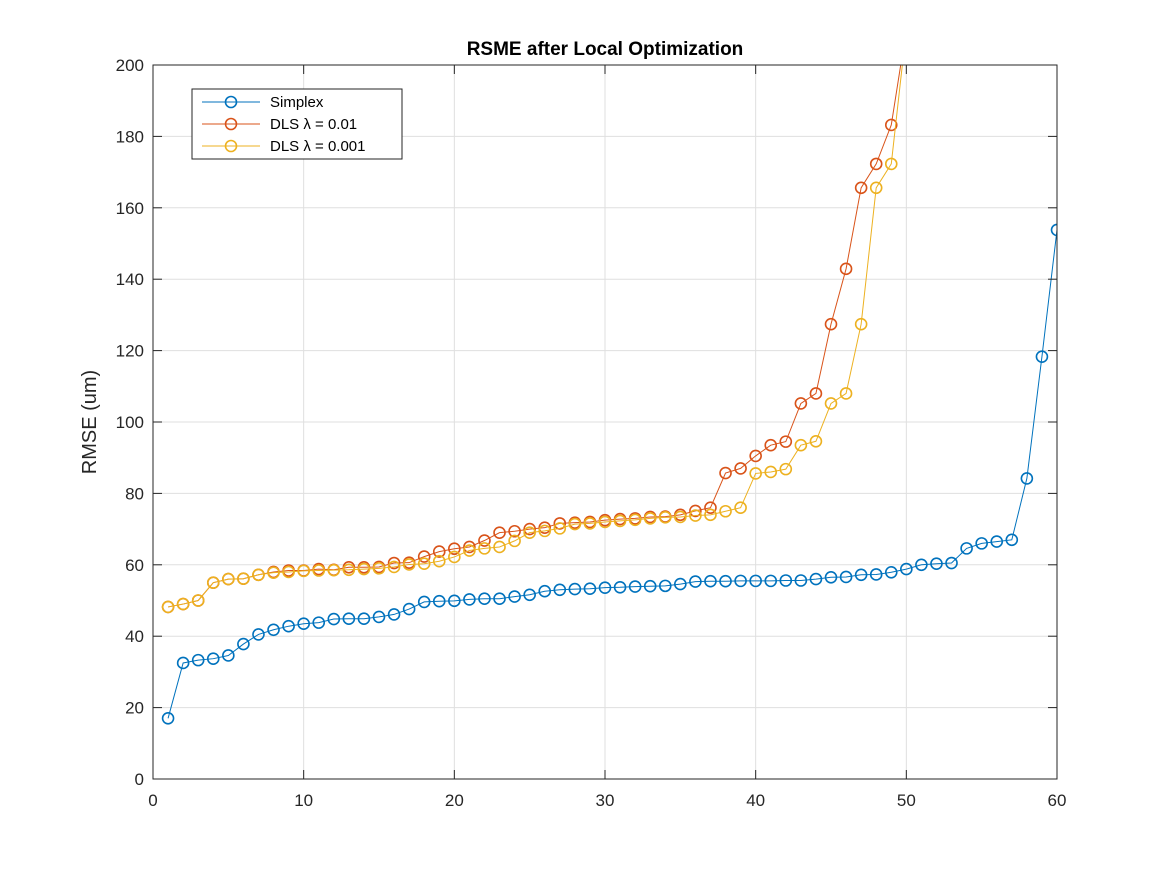 The height and width of the screenshot is (875, 1167). What do you see at coordinates (605, 49) in the screenshot?
I see `chart-title: RSME after Local Optimization` at bounding box center [605, 49].